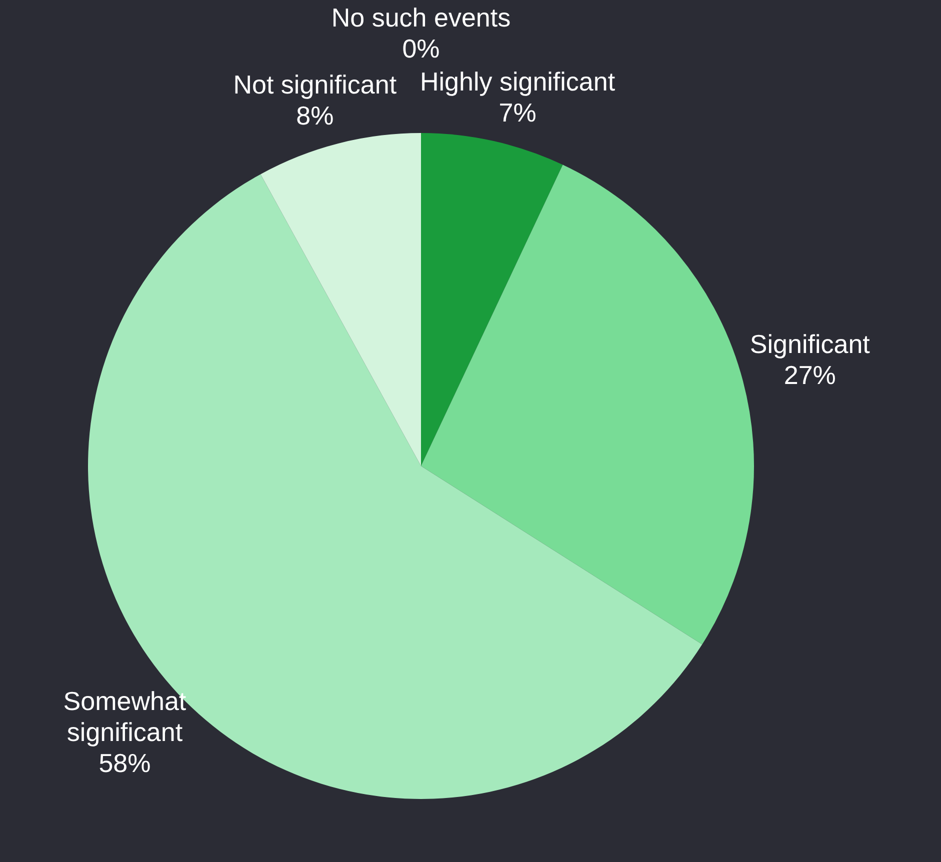 This screenshot has height=862, width=941. What do you see at coordinates (810, 375) in the screenshot?
I see `data-label: 27%` at bounding box center [810, 375].